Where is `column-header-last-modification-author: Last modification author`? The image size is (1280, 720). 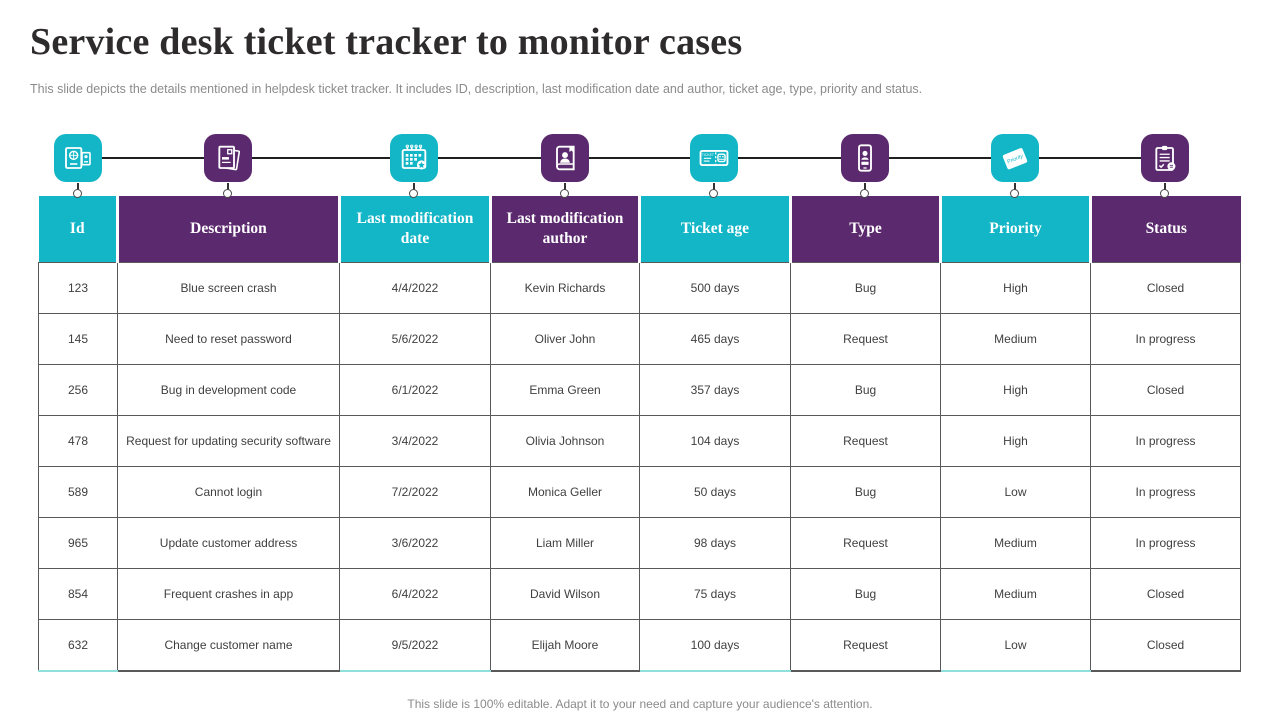 column-header-last-modification-author: Last modification author is located at coordinates (565, 229).